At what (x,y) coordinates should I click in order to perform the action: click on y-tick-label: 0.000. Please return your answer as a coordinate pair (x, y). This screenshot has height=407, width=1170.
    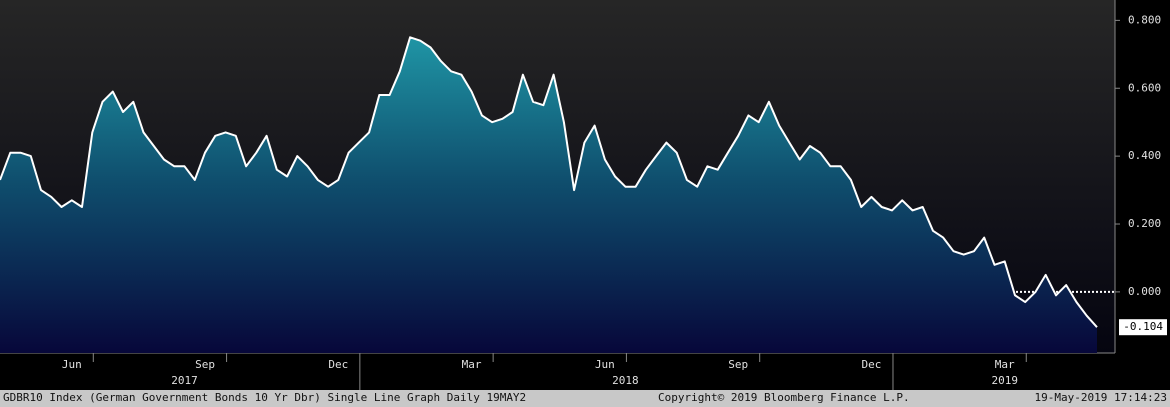
    Looking at the image, I should click on (1144, 291).